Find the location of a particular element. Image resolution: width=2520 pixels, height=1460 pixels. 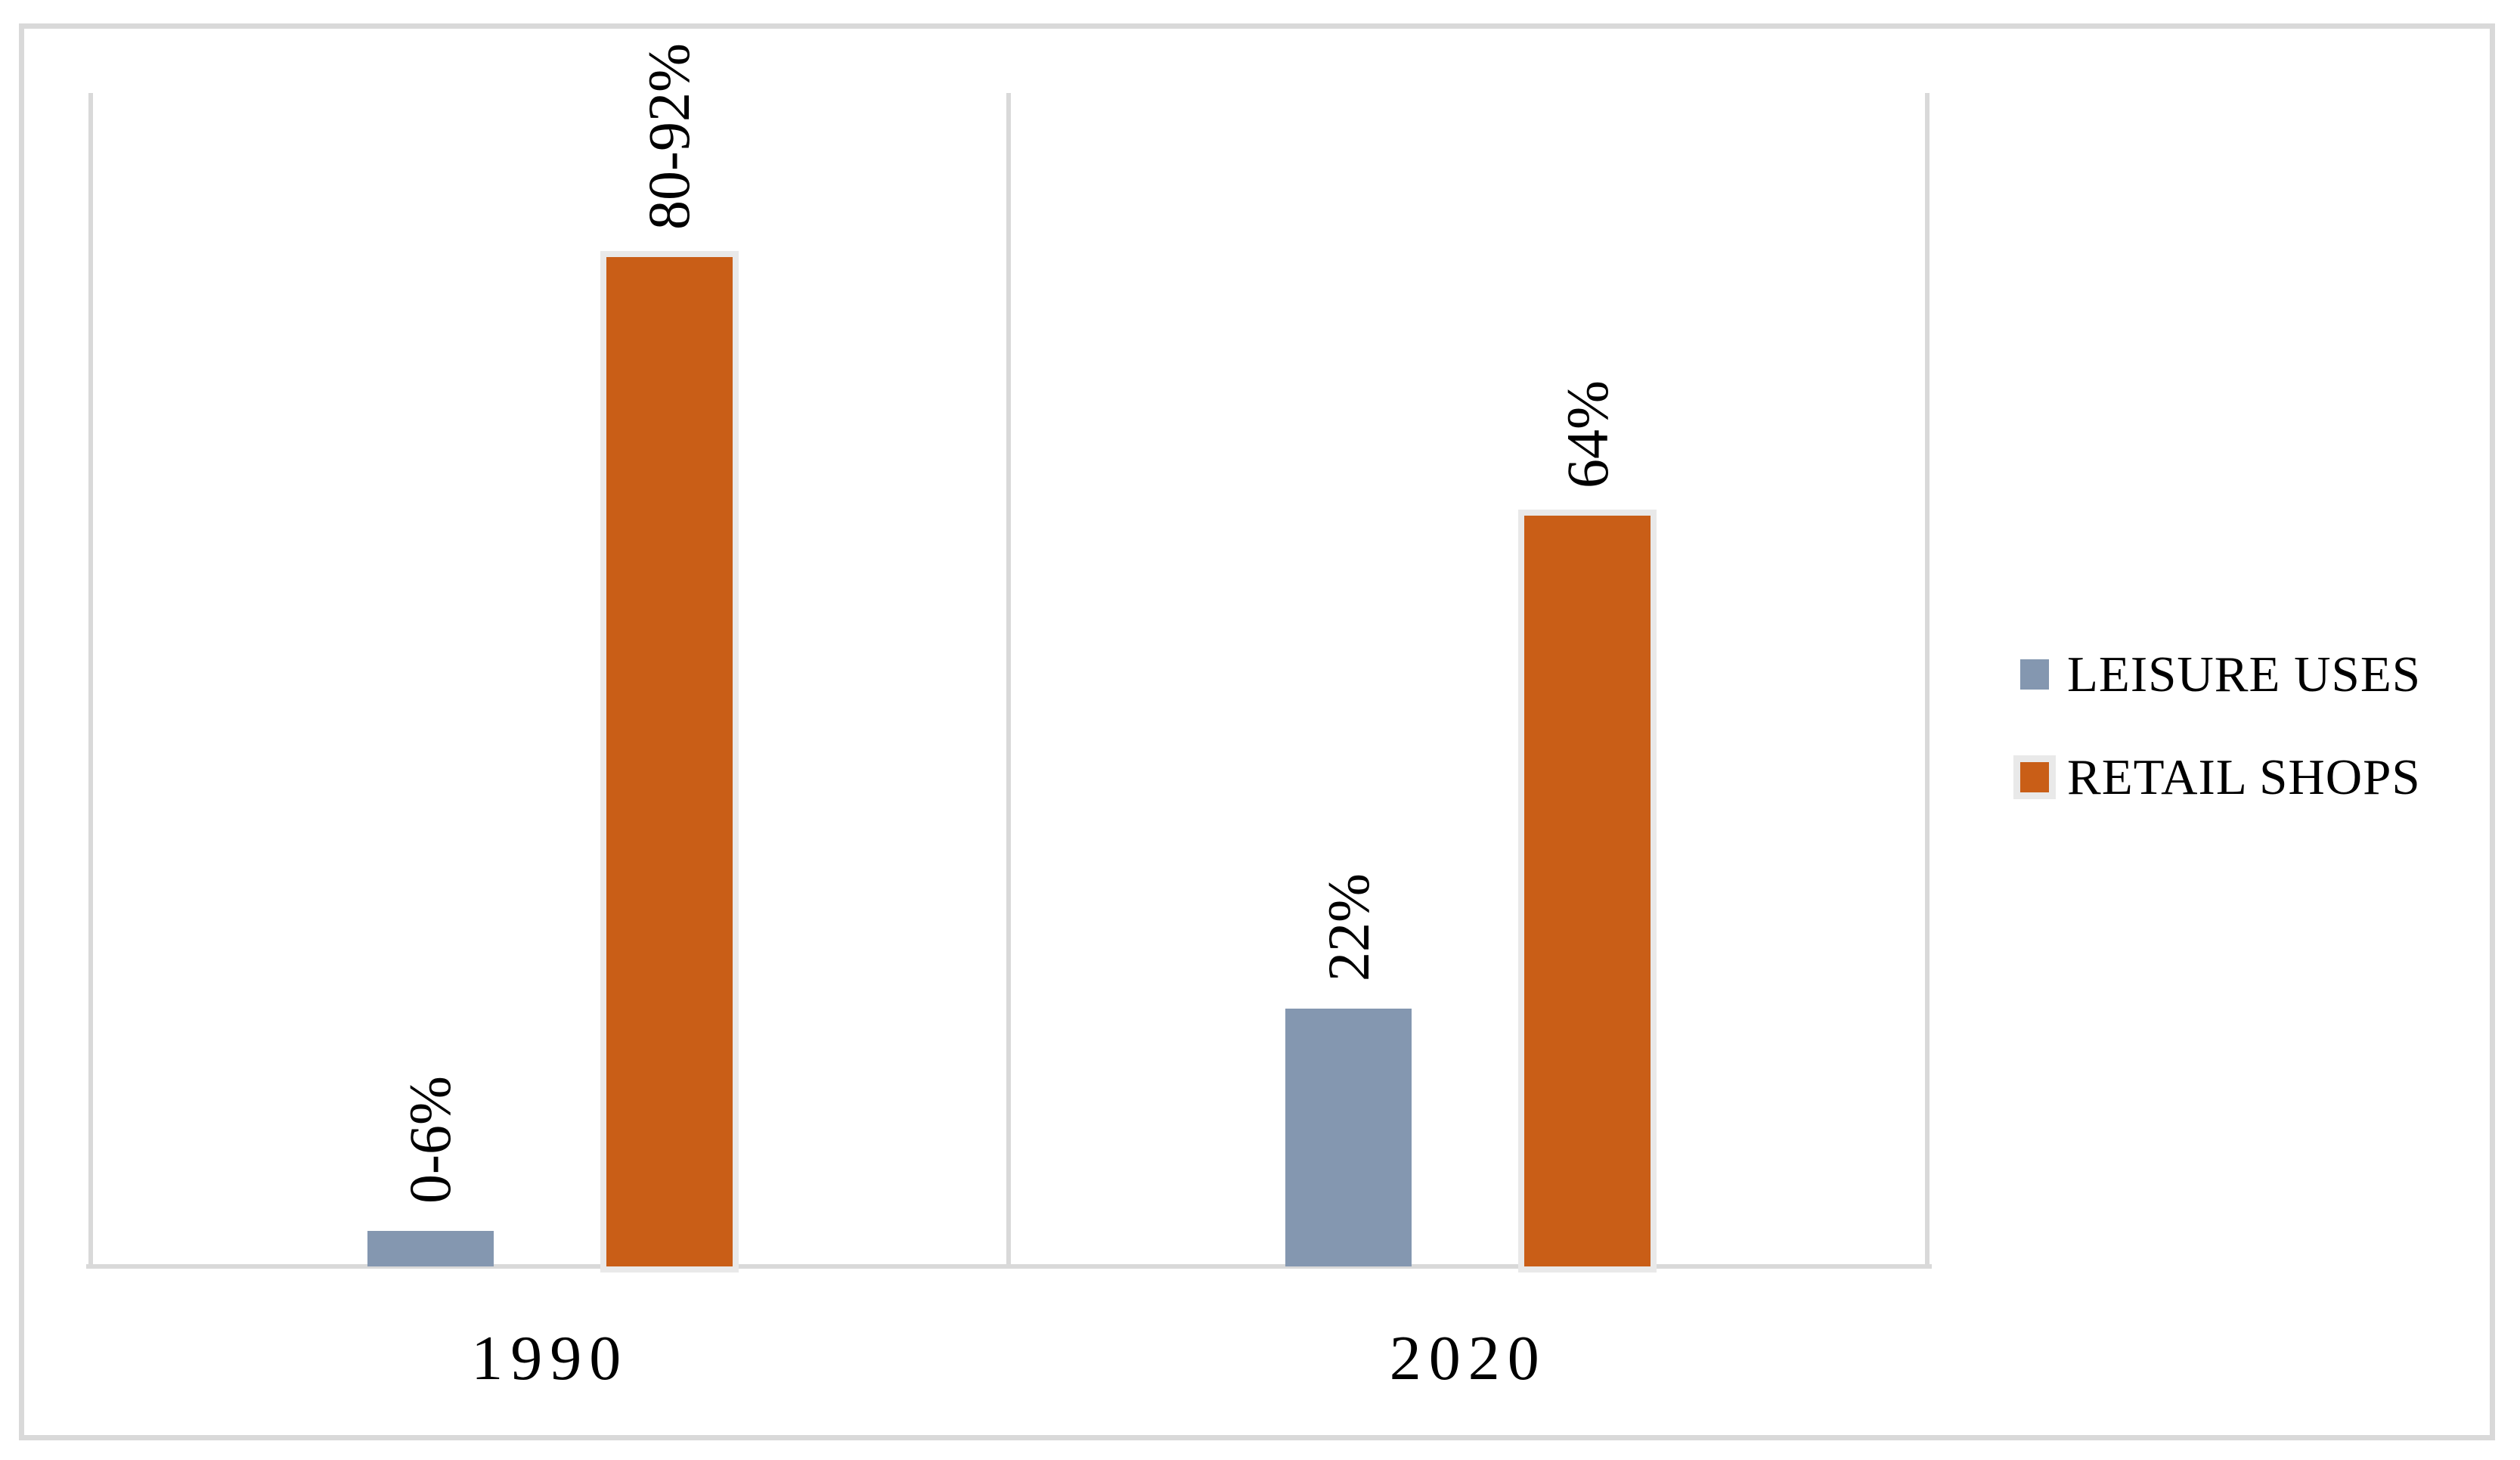

plot-border-right is located at coordinates (1927, 679).